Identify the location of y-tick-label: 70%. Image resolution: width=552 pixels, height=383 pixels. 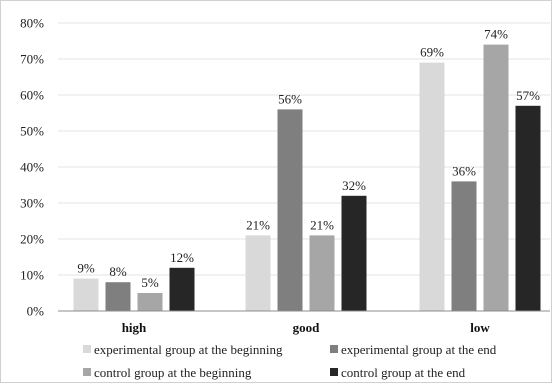
(32, 59).